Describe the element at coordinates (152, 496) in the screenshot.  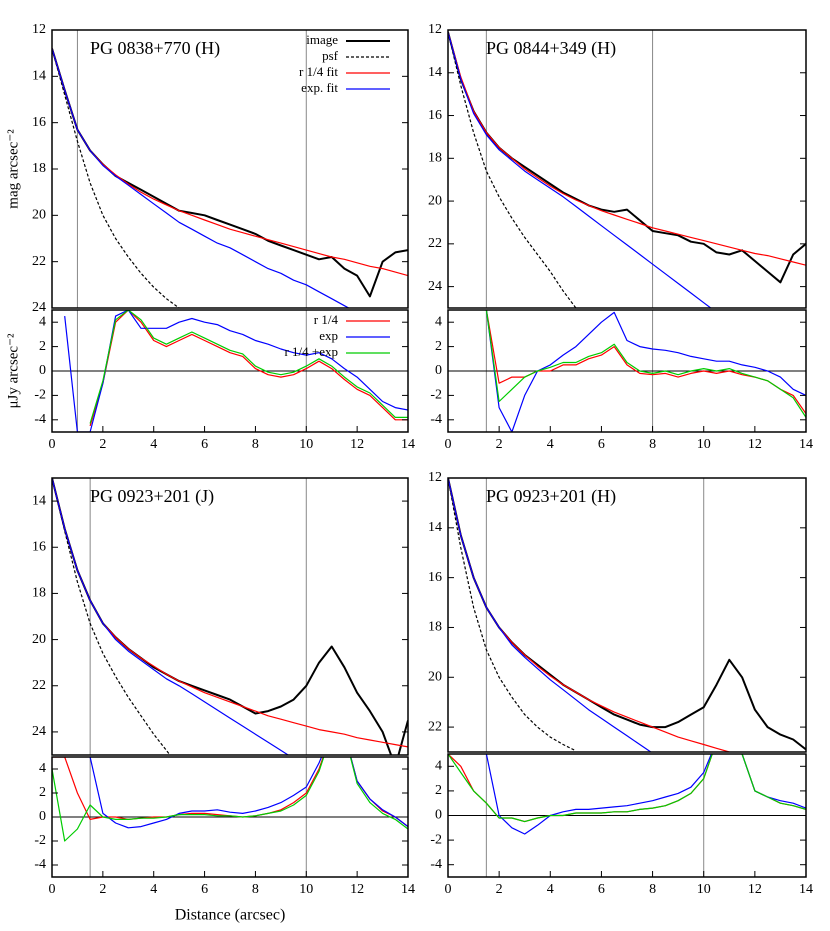
I see `chart-title: PG 0923+201 (J)` at that location.